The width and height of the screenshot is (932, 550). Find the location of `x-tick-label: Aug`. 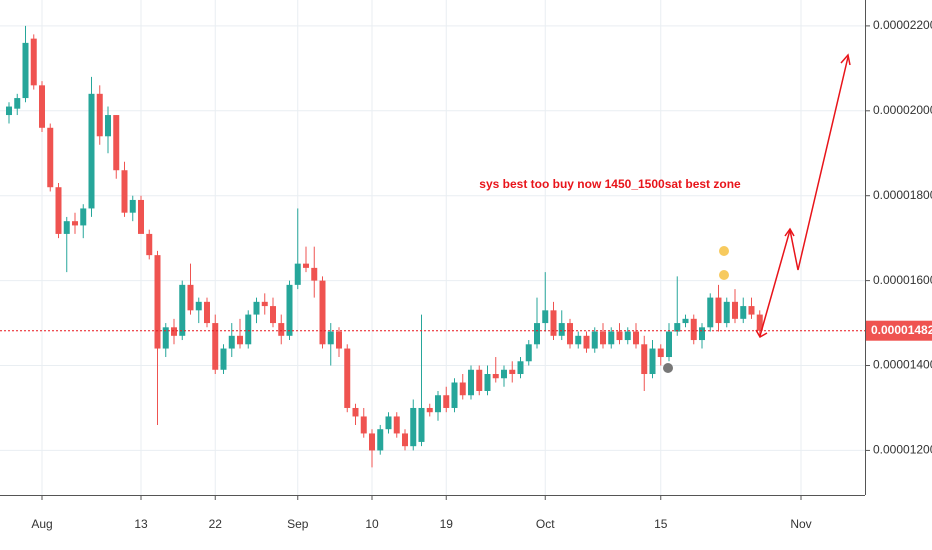

x-tick-label: Aug is located at coordinates (41, 524).